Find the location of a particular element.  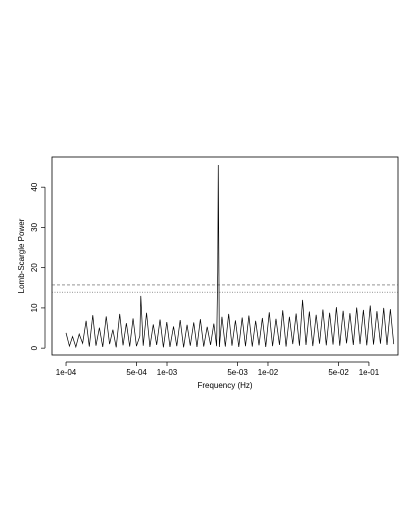

x-tick-label: 5e-03 is located at coordinates (237, 372).